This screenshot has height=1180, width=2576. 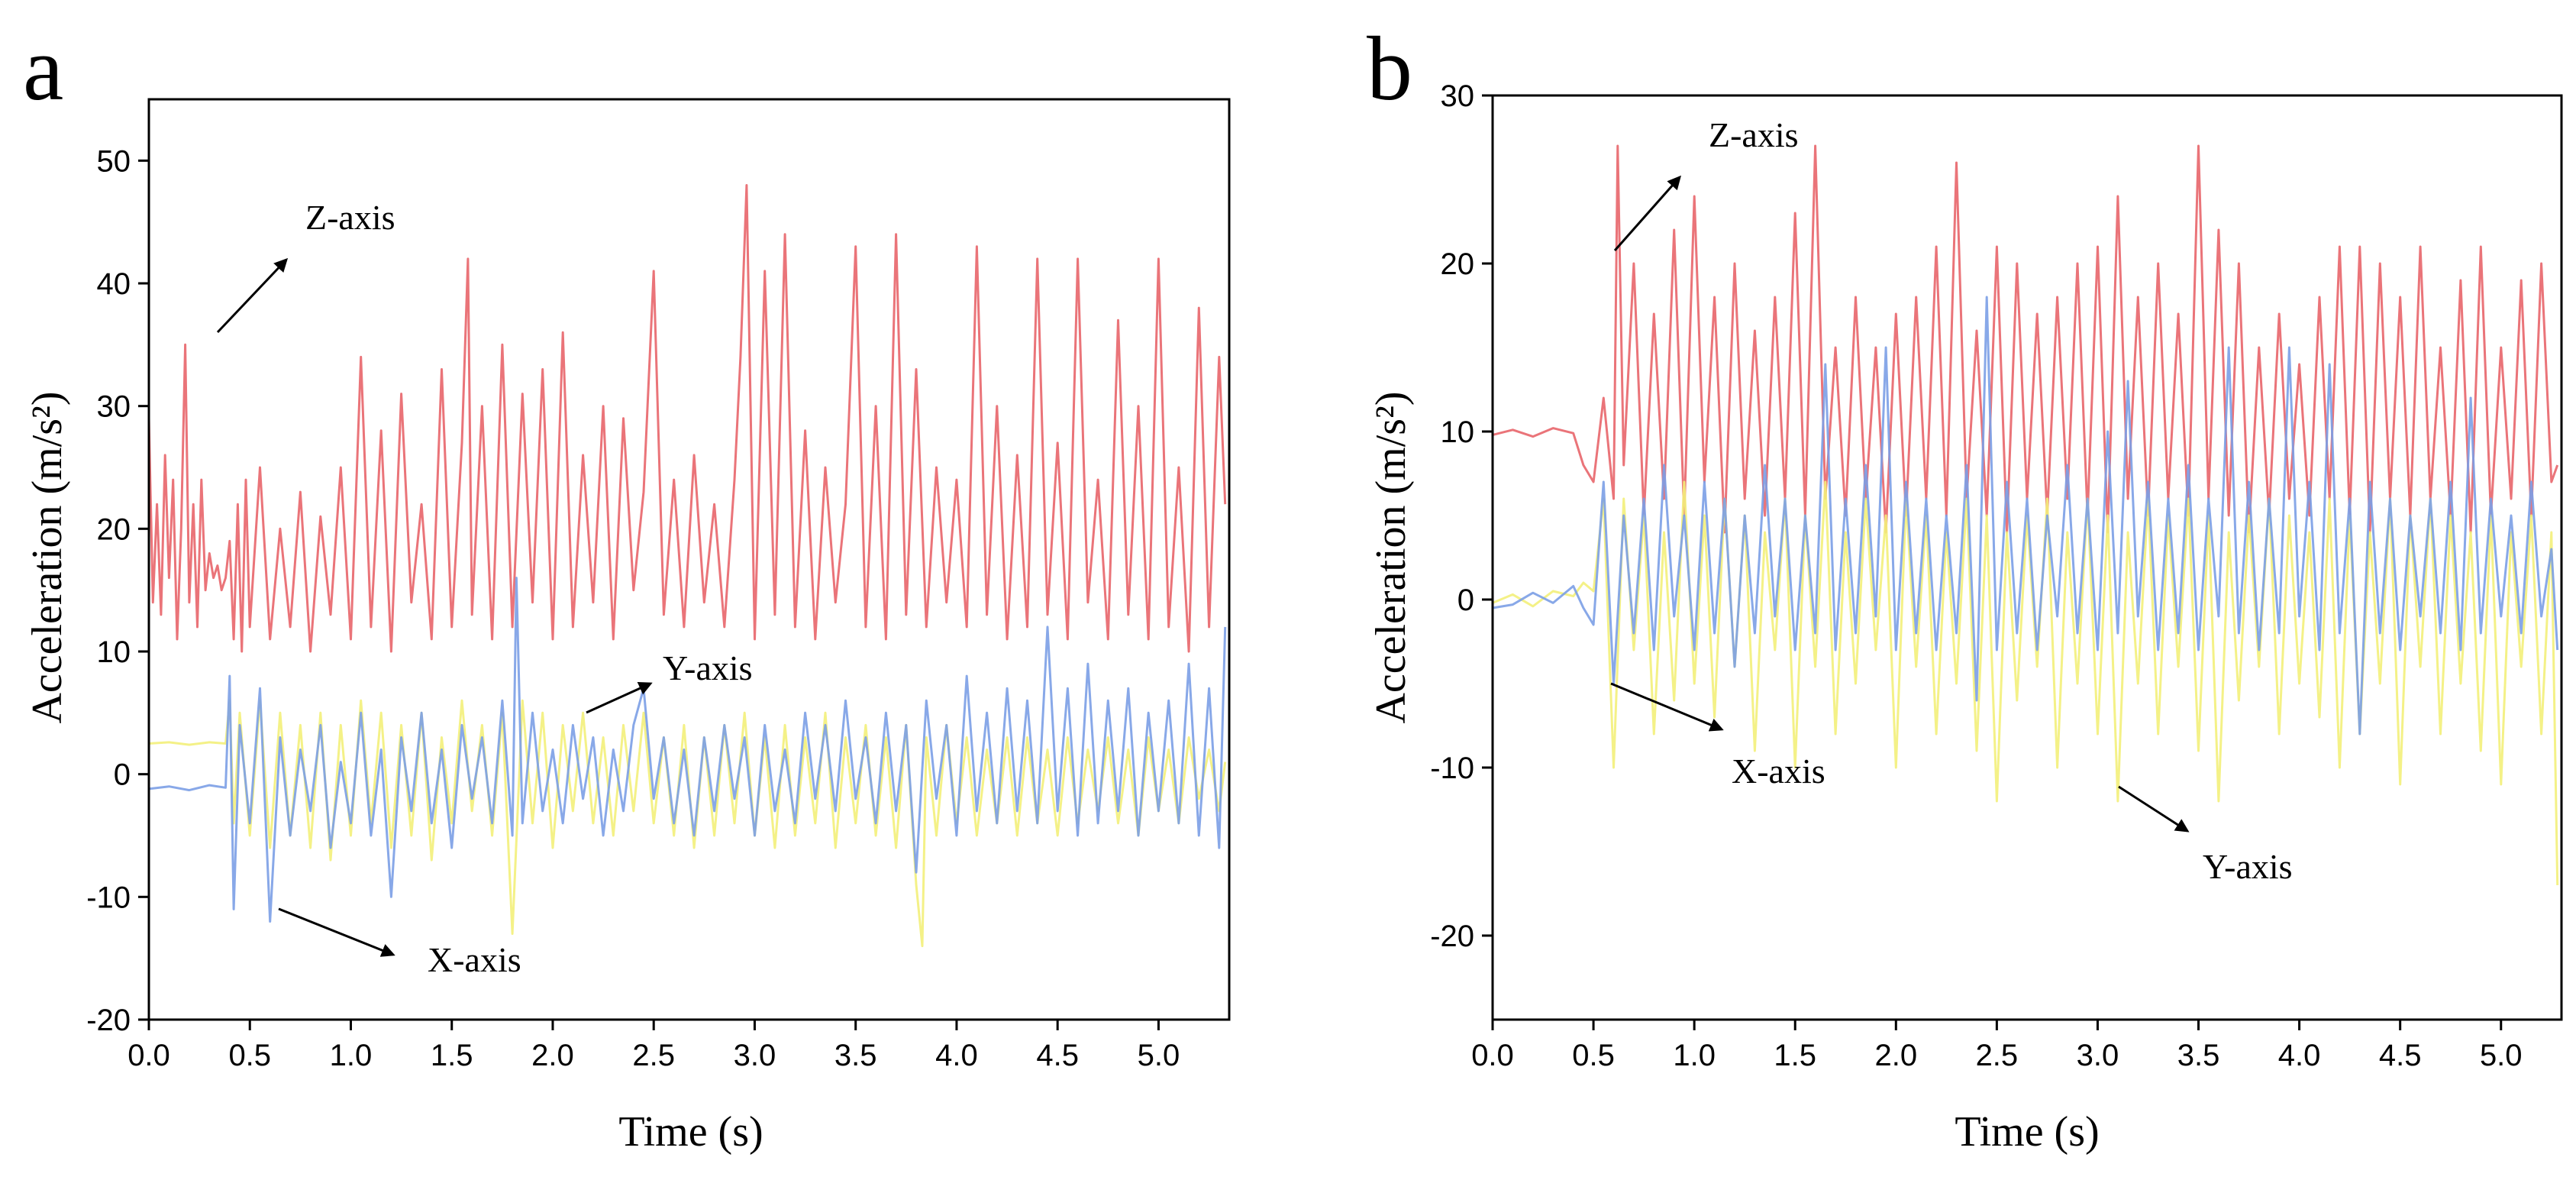 I want to click on panel-a-x-tick-label: 2.5, so click(x=653, y=1055).